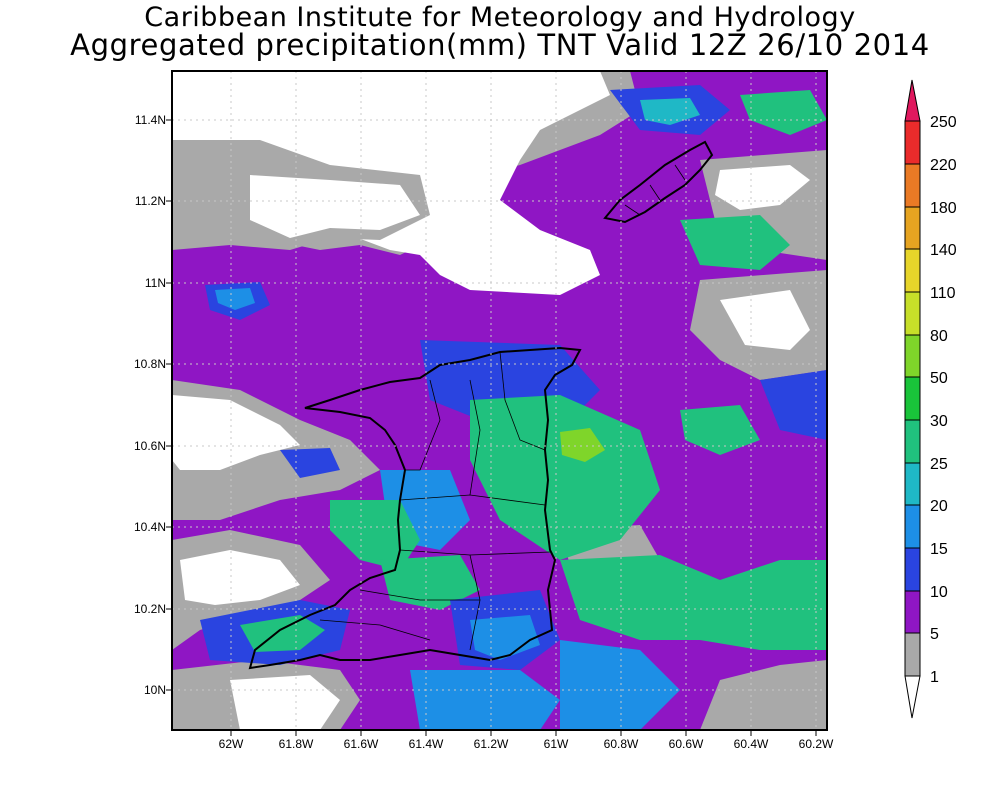  I want to click on precip-area-green-e2, so click(720, 430).